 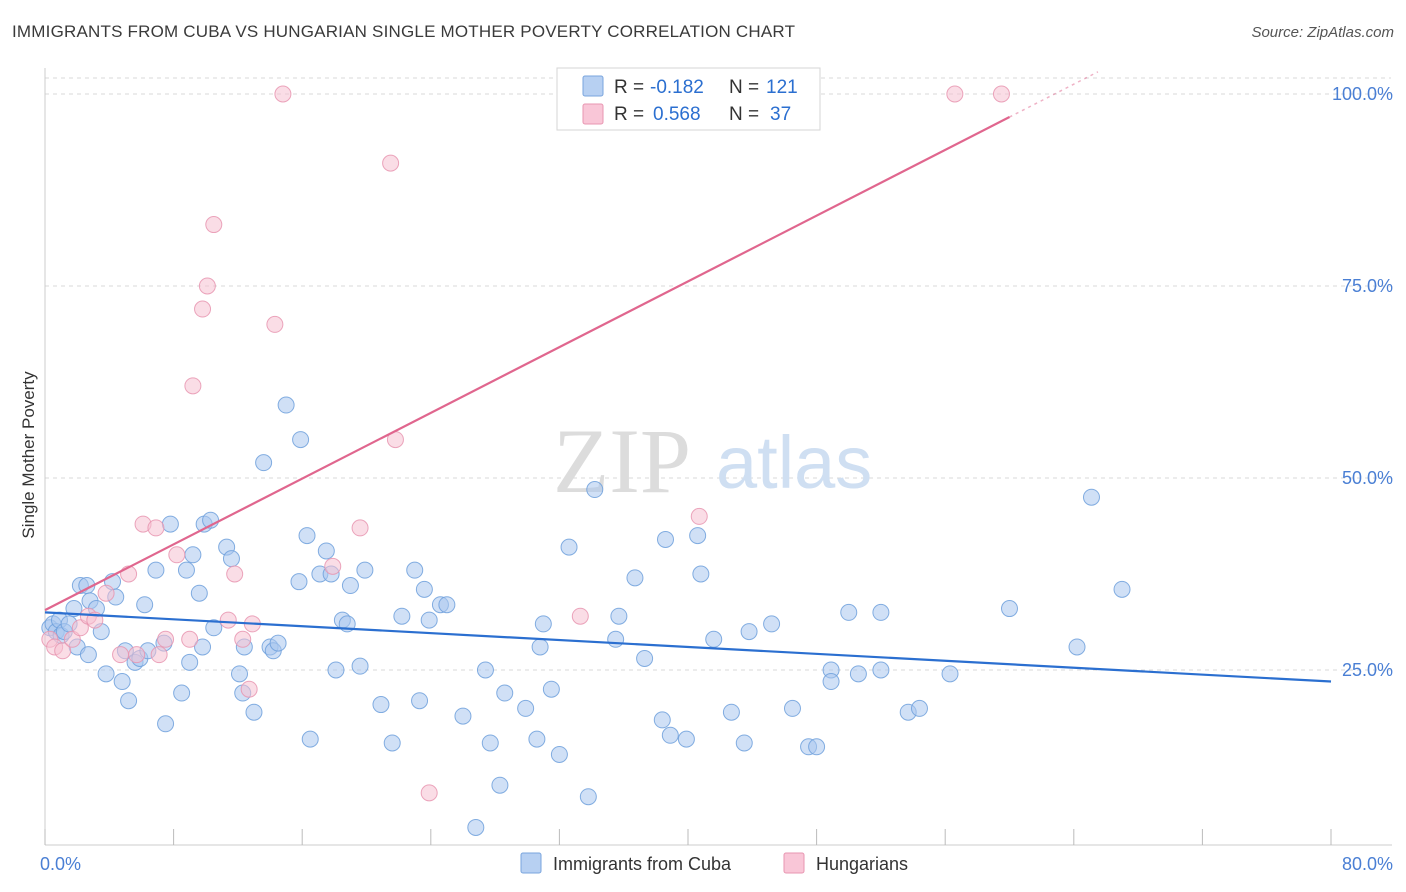 What do you see at coordinates (1367, 864) in the screenshot?
I see `x-tick-label-max: 80.0%` at bounding box center [1367, 864].